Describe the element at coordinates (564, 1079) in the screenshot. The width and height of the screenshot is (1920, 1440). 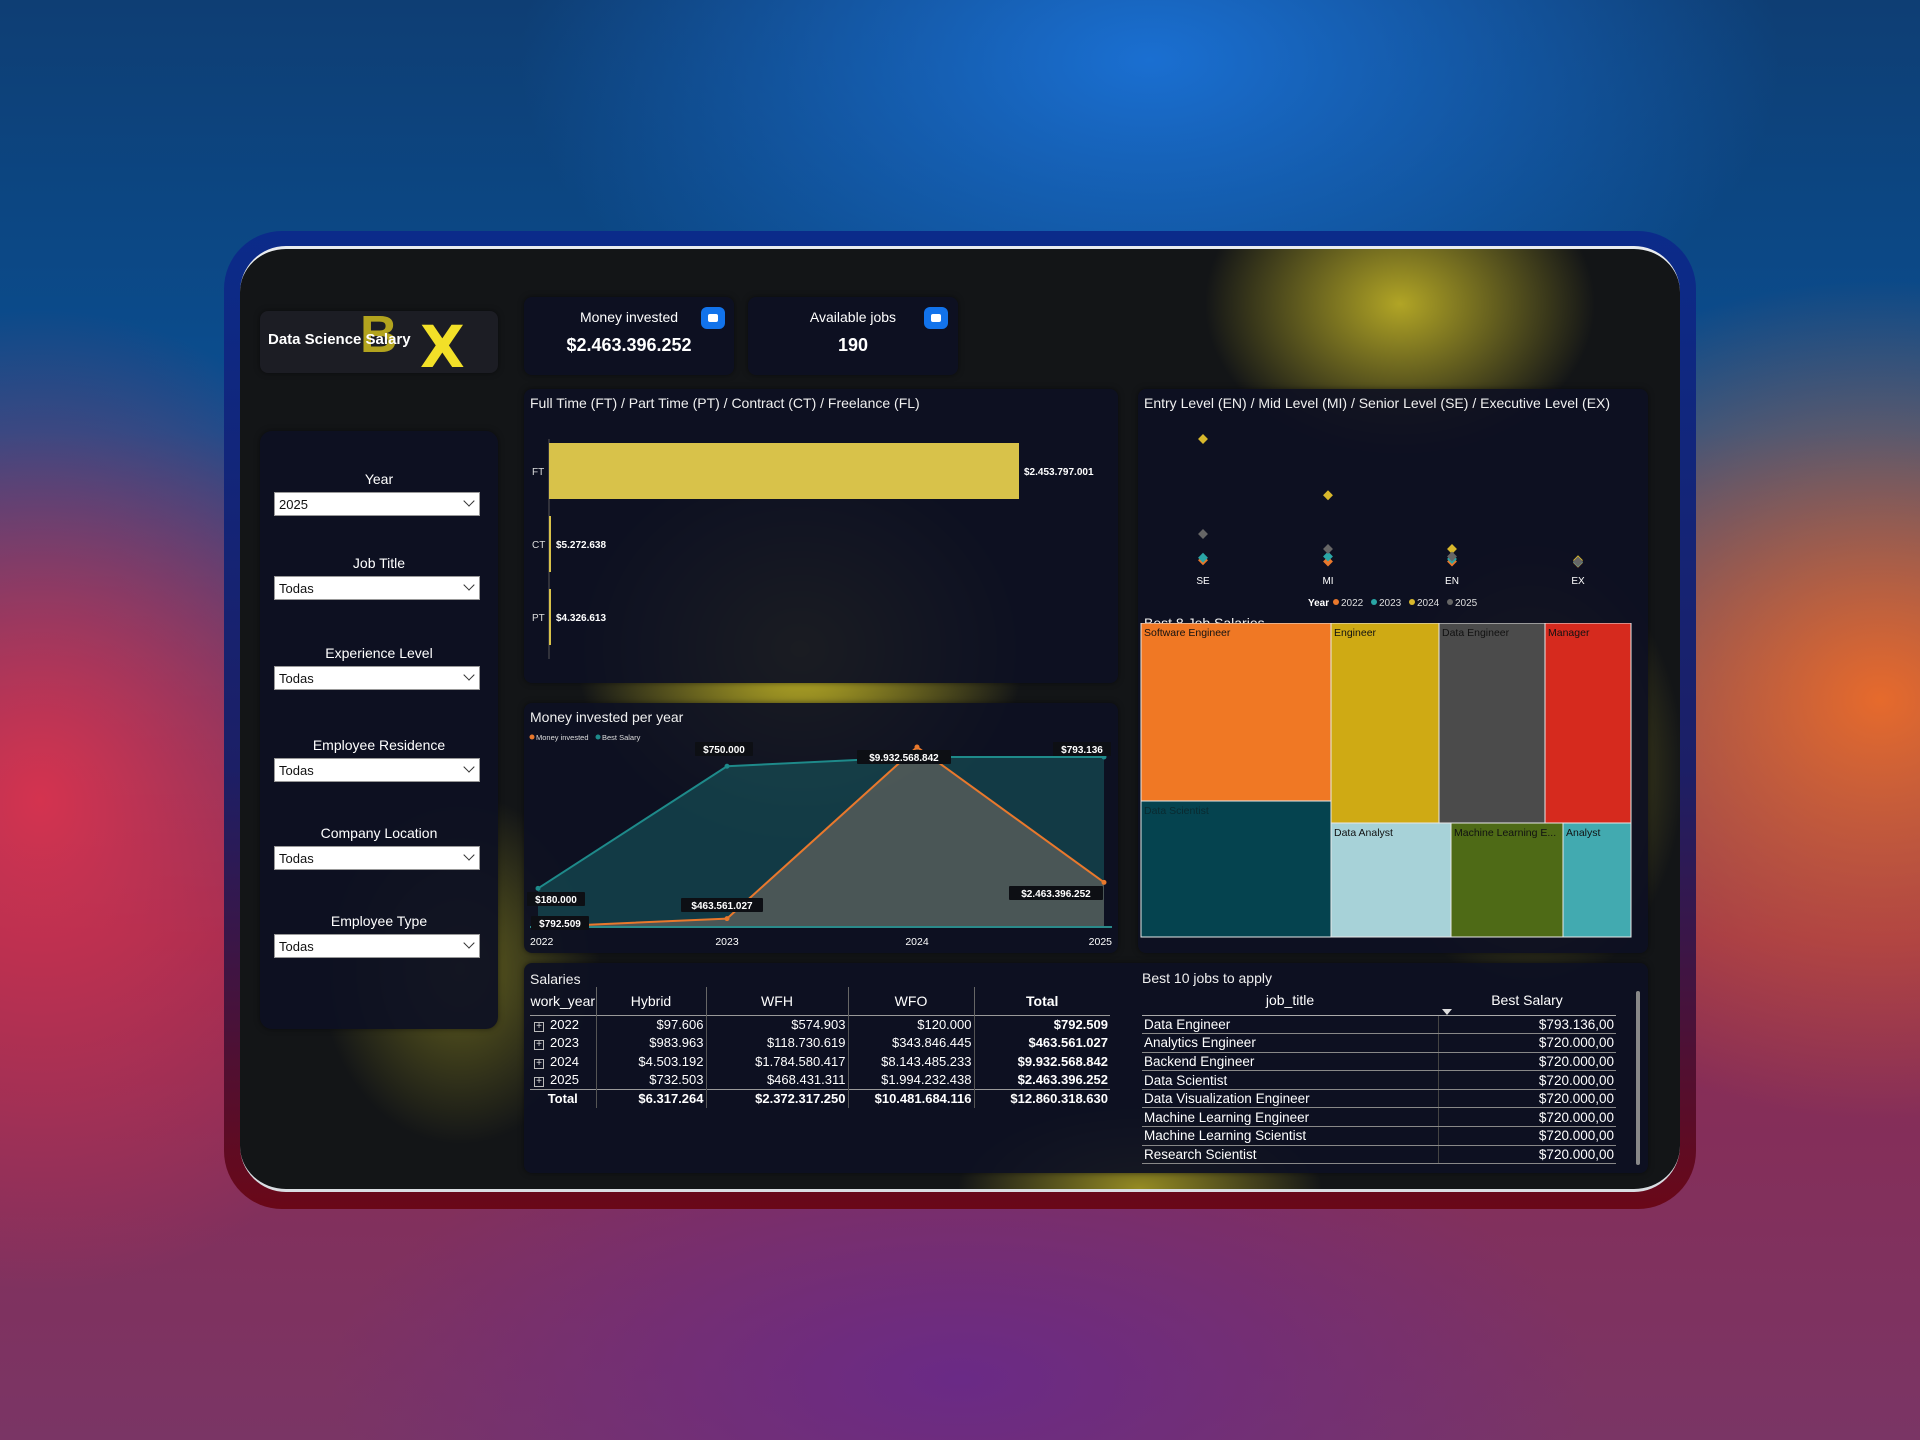
I see `year-cell: 2025` at that location.